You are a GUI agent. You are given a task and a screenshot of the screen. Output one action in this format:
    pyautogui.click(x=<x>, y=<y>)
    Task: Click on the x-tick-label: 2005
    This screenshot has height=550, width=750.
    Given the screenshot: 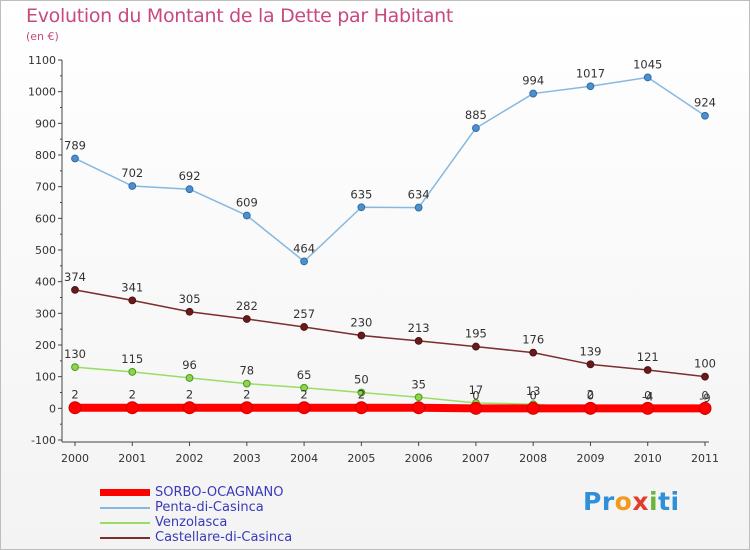 What is the action you would take?
    pyautogui.click(x=361, y=458)
    